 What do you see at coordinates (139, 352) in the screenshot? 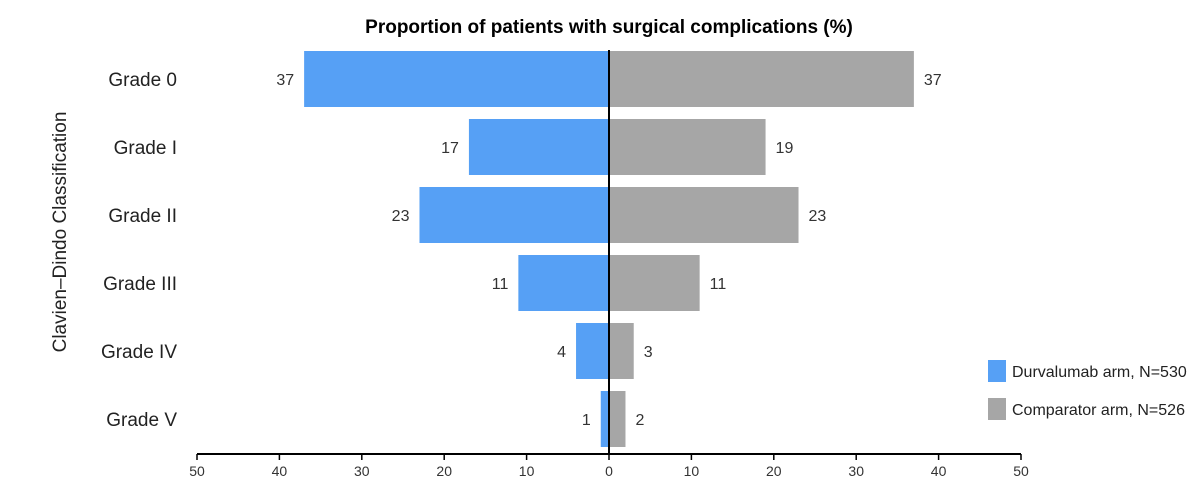
I see `category-label-5: Grade IV` at bounding box center [139, 352].